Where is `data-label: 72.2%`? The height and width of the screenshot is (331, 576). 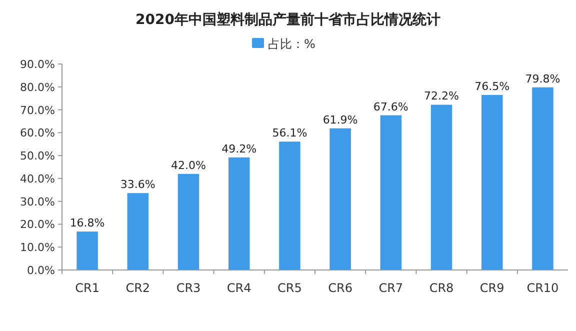 data-label: 72.2% is located at coordinates (441, 96).